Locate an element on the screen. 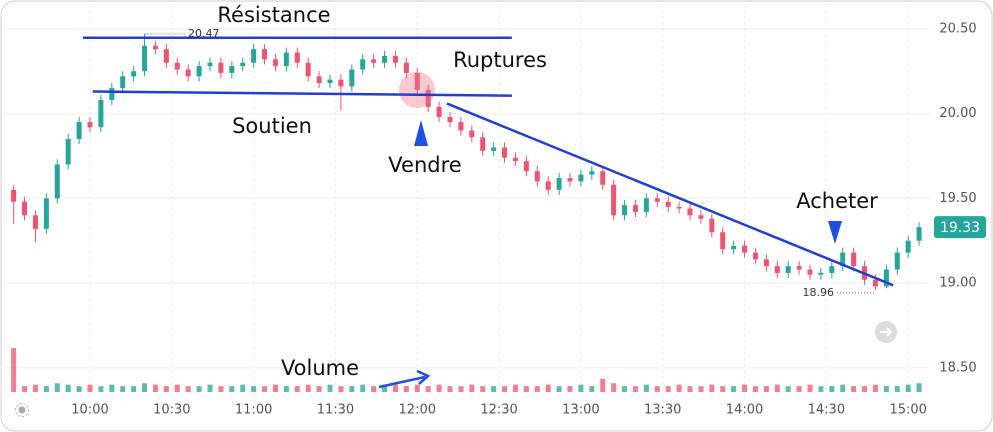 This screenshot has width=993, height=432. low-label: 18.96 is located at coordinates (819, 292).